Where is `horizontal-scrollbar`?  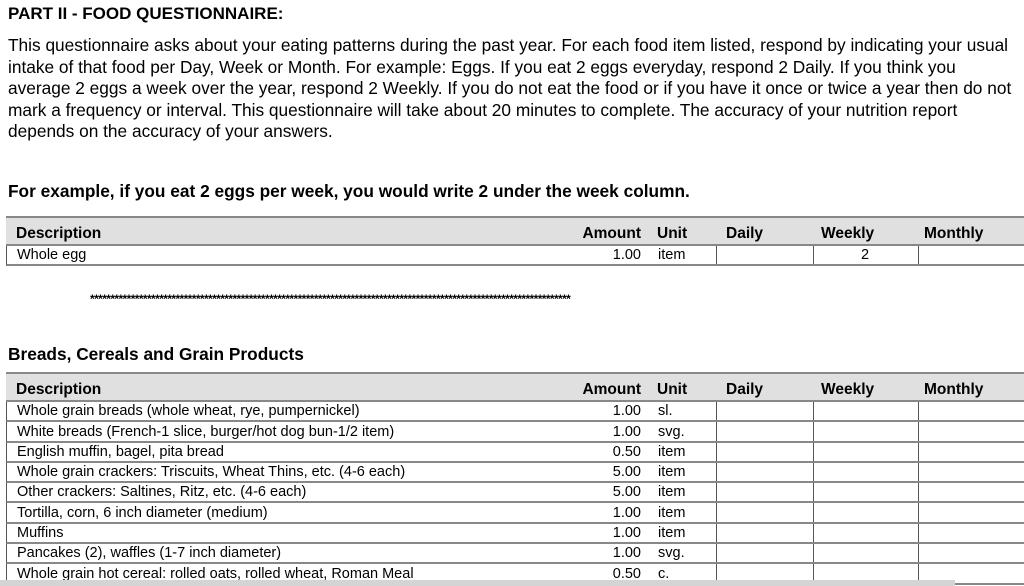 horizontal-scrollbar is located at coordinates (477, 583).